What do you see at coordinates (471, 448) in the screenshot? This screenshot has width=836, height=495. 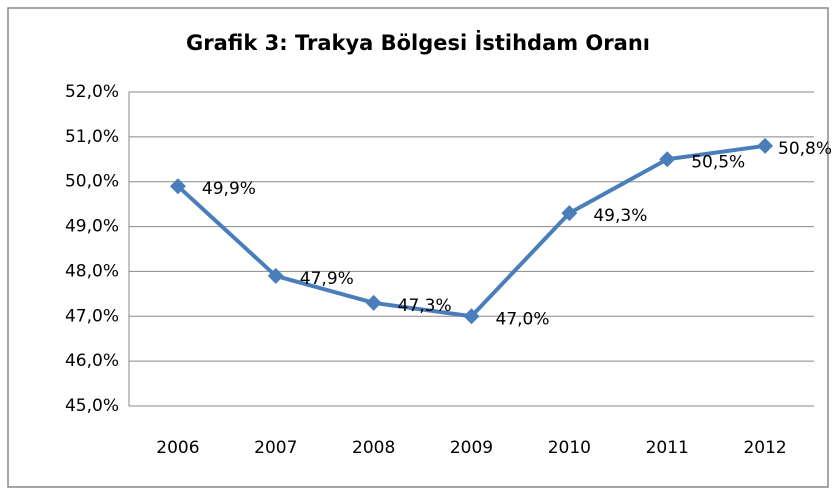 I see `x-tick-label: 2009` at bounding box center [471, 448].